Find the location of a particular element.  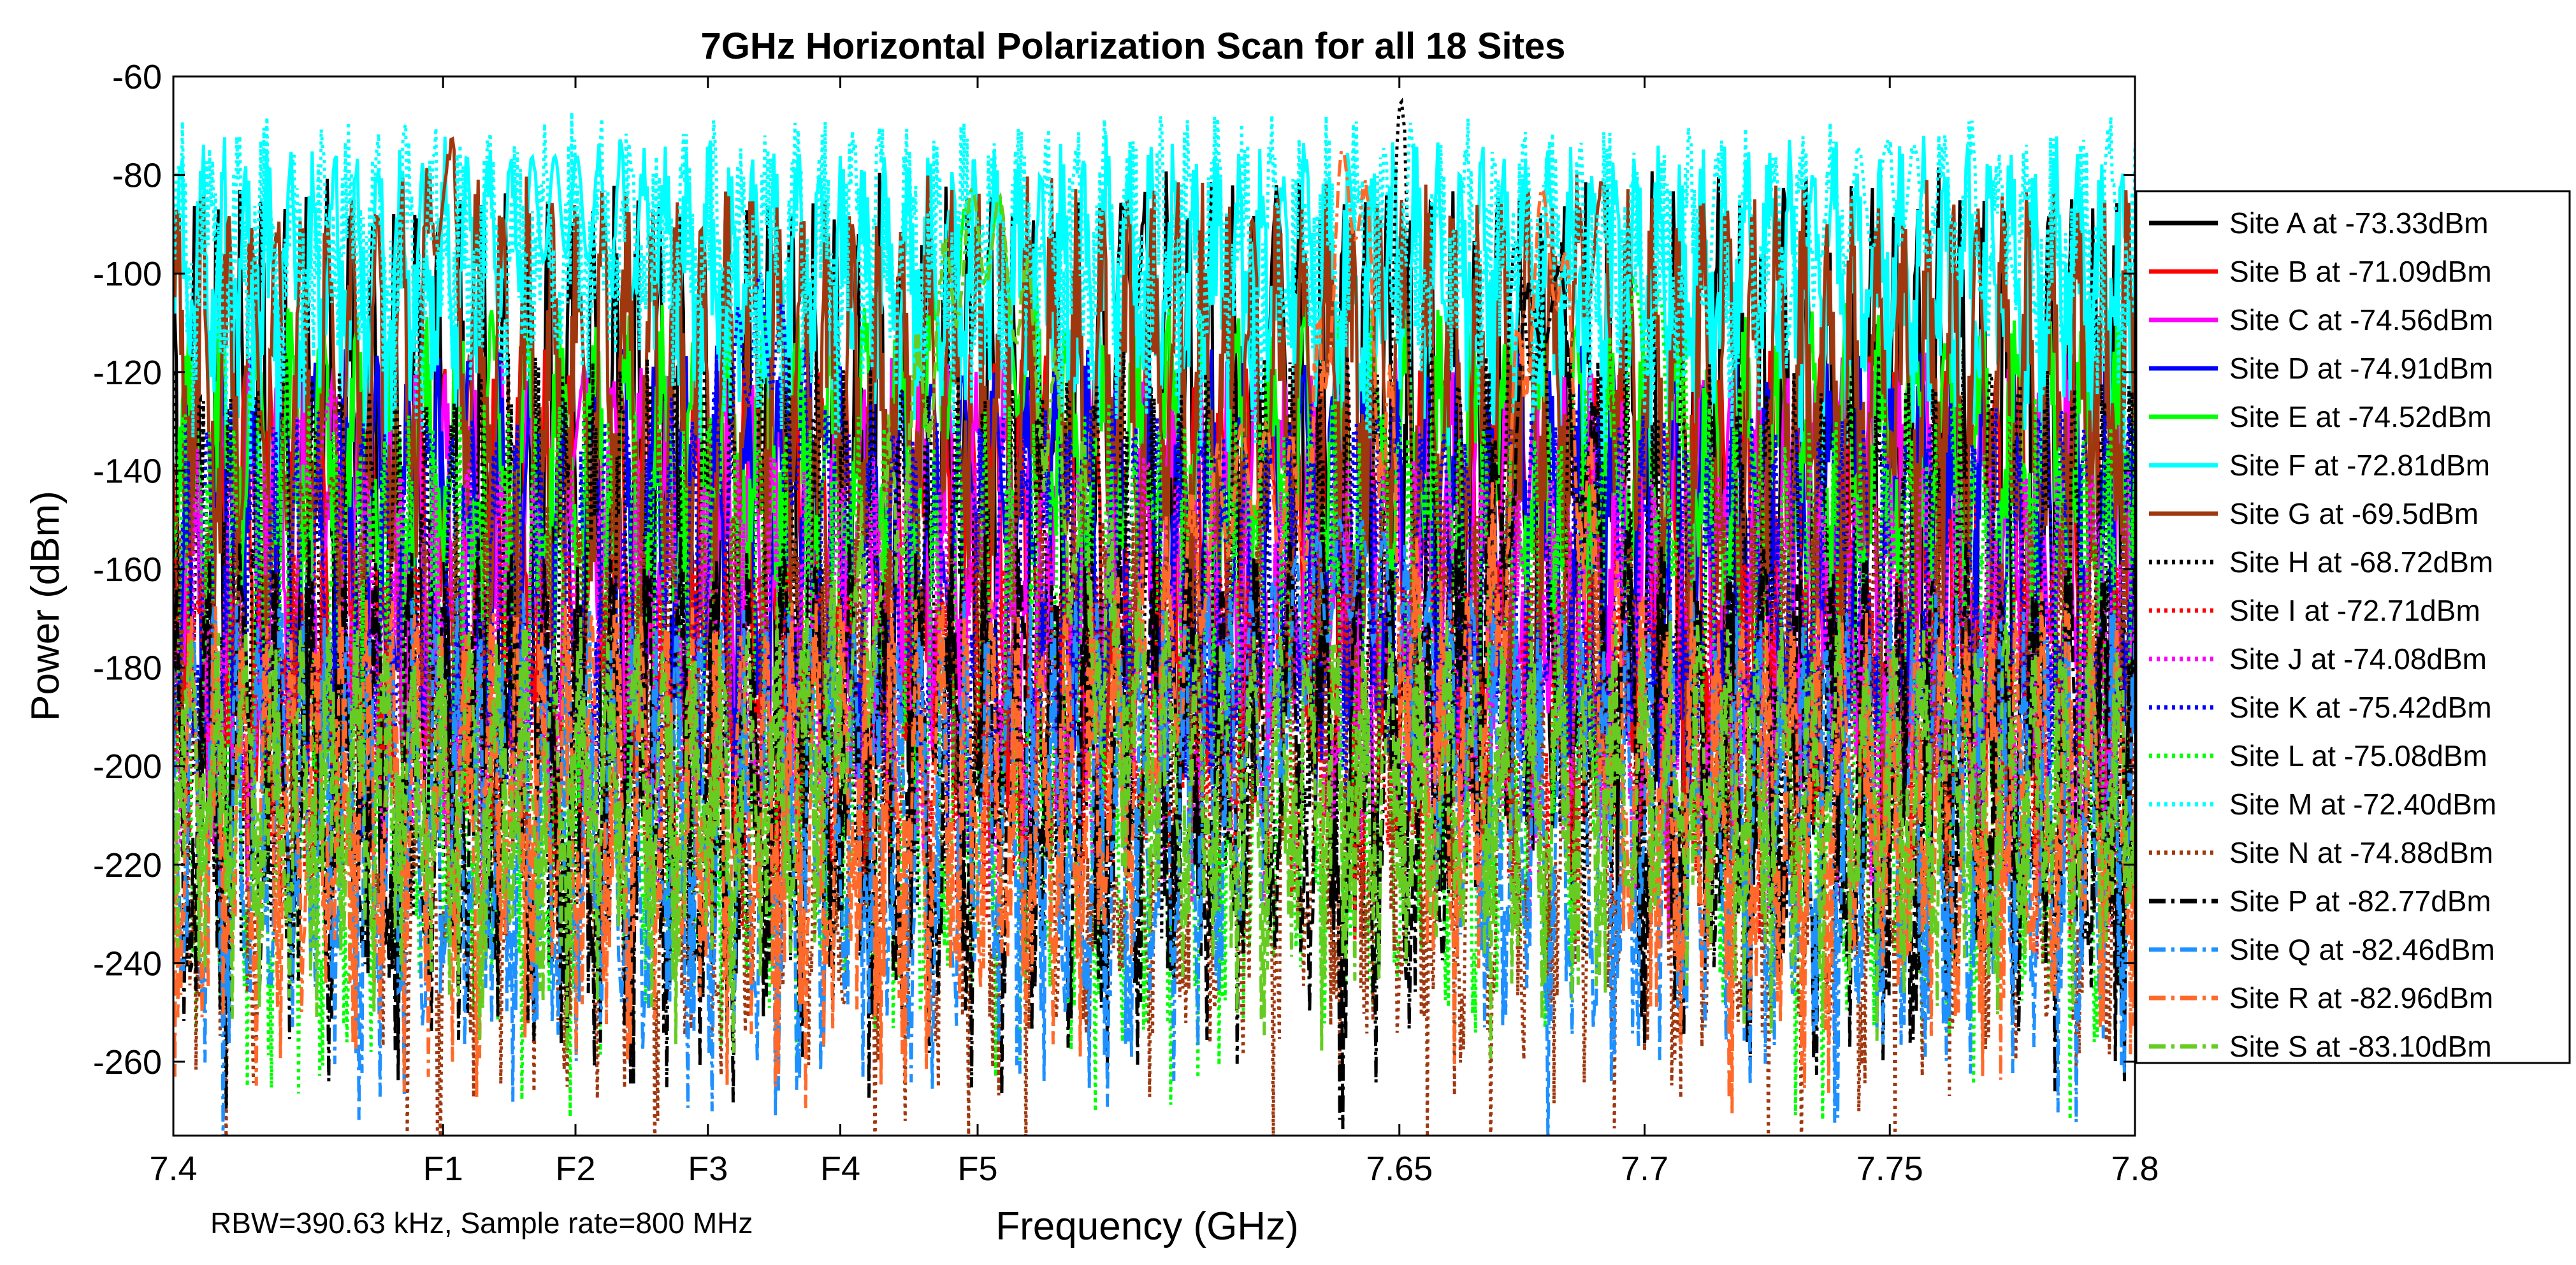

y-tick-label: -180 is located at coordinates (127, 668).